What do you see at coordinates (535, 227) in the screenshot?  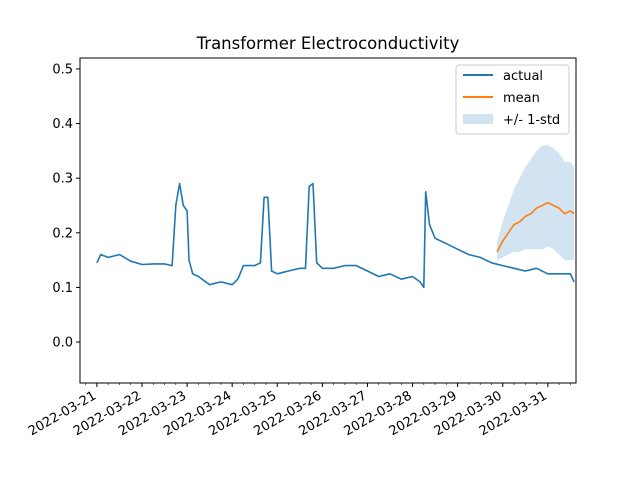 I see `series-line-mean` at bounding box center [535, 227].